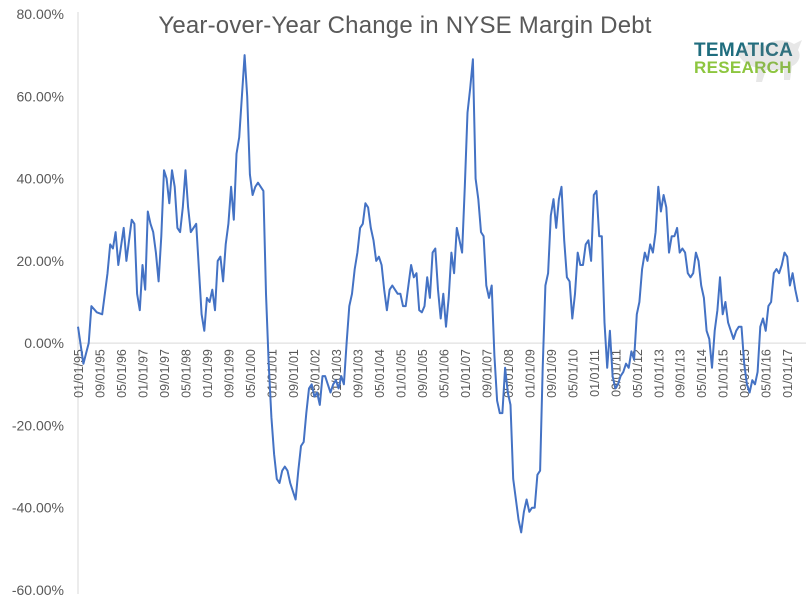 This screenshot has height=603, width=808. What do you see at coordinates (165, 373) in the screenshot?
I see `x-tick-label: 09/01/97` at bounding box center [165, 373].